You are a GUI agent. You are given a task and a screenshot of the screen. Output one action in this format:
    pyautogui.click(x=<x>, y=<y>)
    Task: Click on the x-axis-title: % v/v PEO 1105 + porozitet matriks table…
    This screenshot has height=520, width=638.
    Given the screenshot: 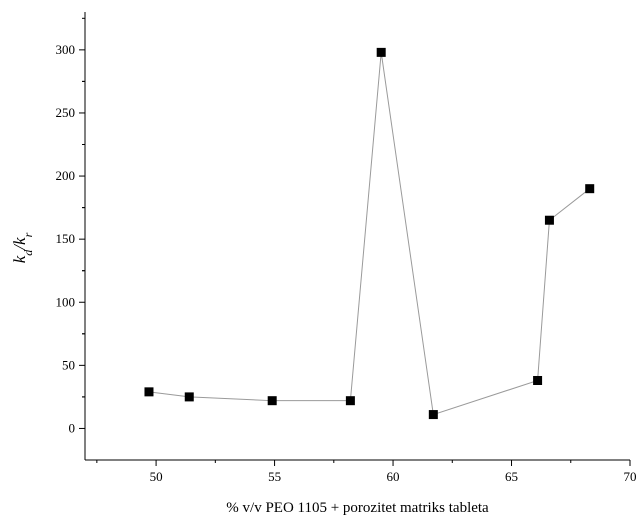 What is the action you would take?
    pyautogui.click(x=357, y=508)
    